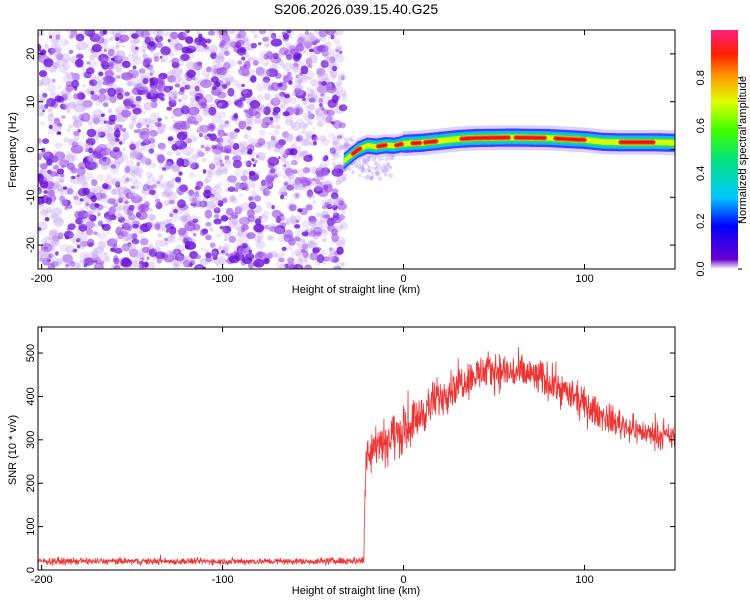 Image resolution: width=750 pixels, height=600 pixels. I want to click on snr-ylabel: SNR (10 * v/v), so click(13, 450).